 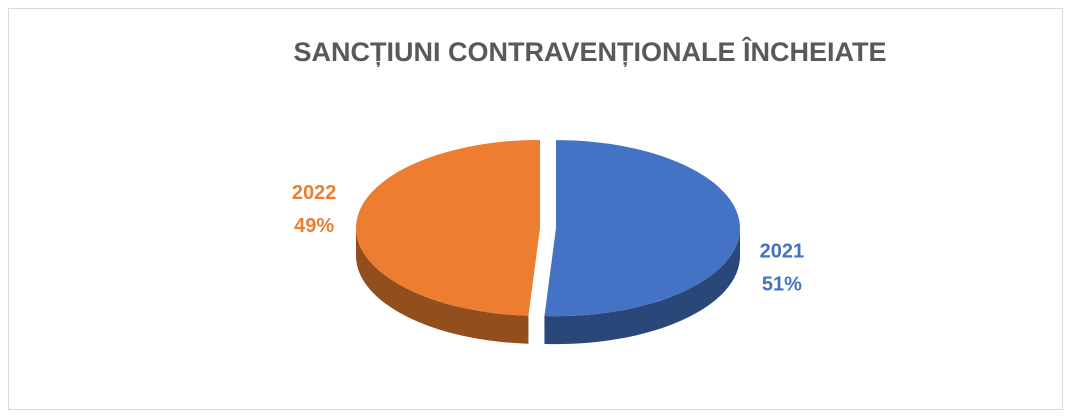 I want to click on chart-title: SANCȚIUNI CONTRAVENȚIONALE ÎNCHEIATE, so click(x=590, y=51).